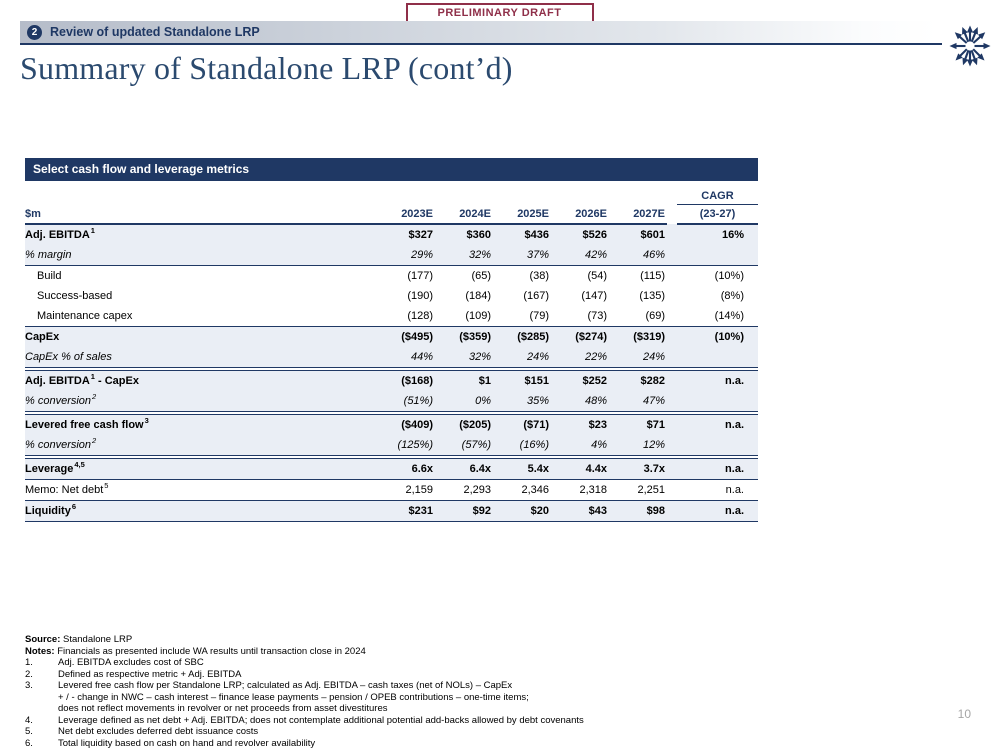 Image resolution: width=999 pixels, height=750 pixels. I want to click on starburst-arrows-logo-icon, so click(970, 46).